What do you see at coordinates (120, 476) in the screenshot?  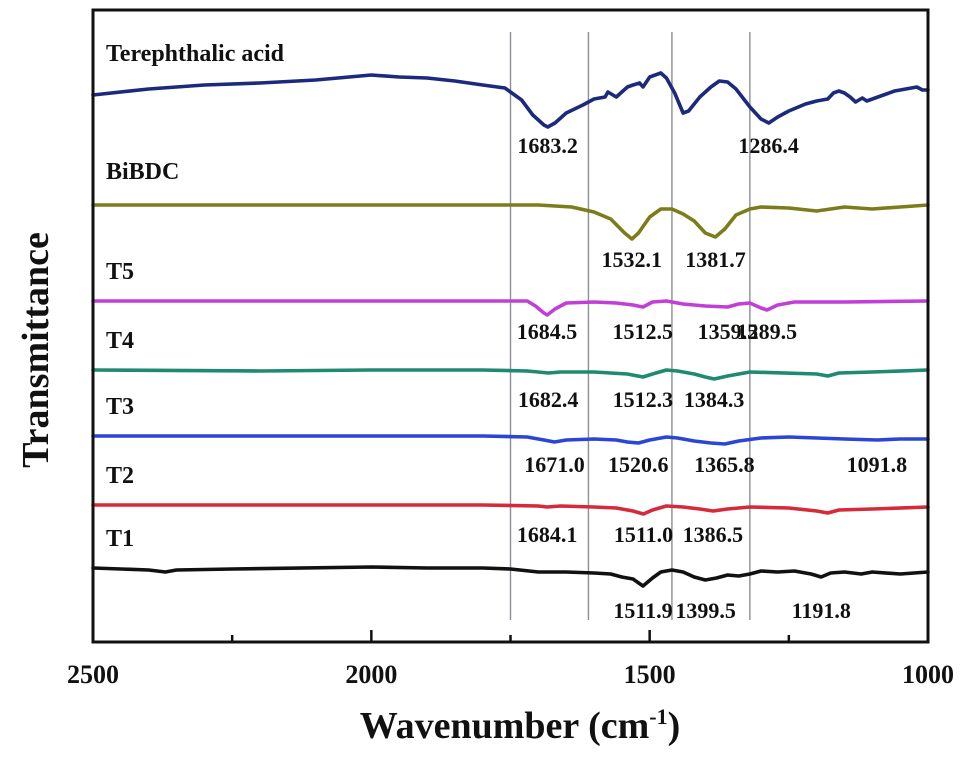 I see `series-name-label: T2` at bounding box center [120, 476].